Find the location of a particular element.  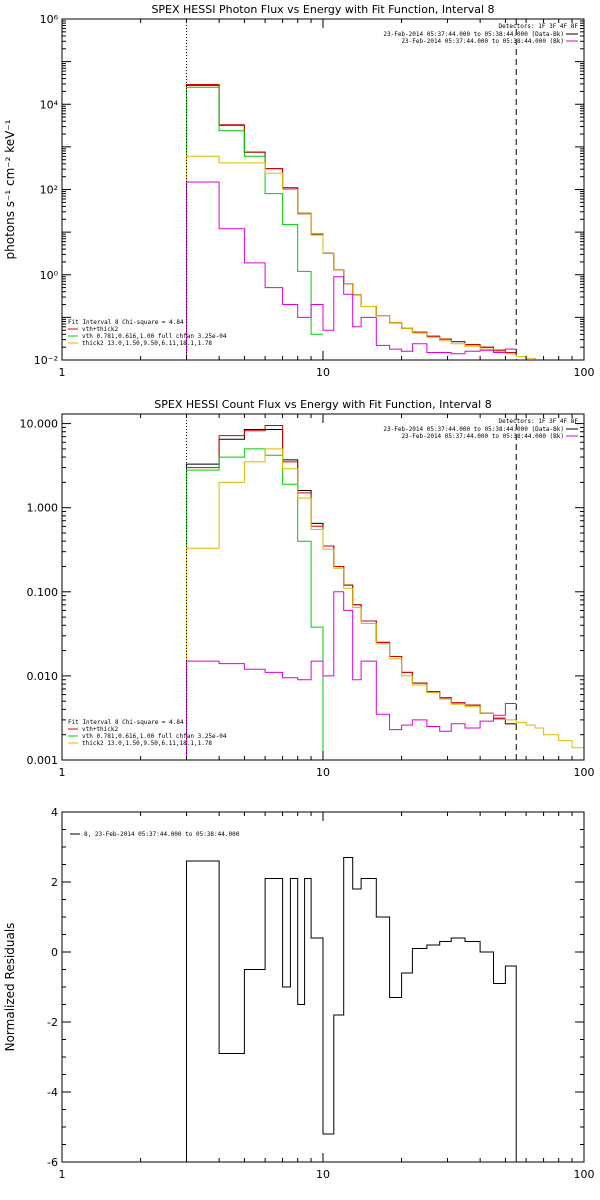

y-tick-label: 10⁻² is located at coordinates (46, 360).